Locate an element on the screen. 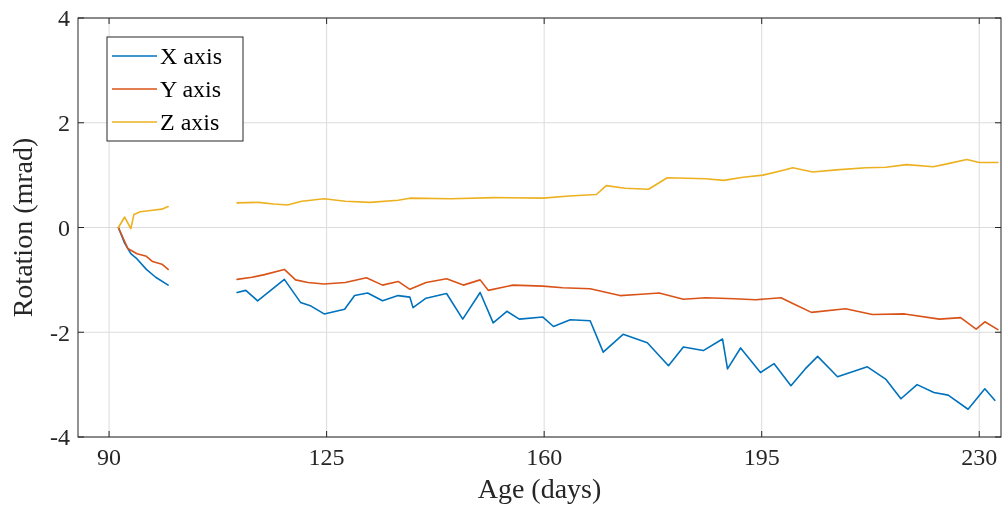  y-tick-label: 2 is located at coordinates (64, 123).